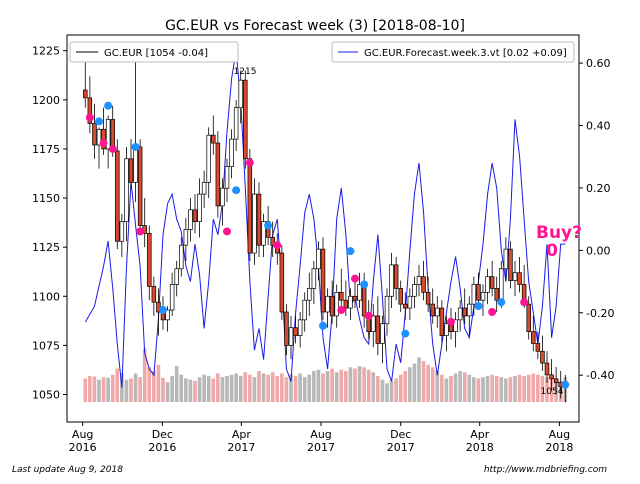  I want to click on y-left-tick-label: 1075, so click(46, 345).